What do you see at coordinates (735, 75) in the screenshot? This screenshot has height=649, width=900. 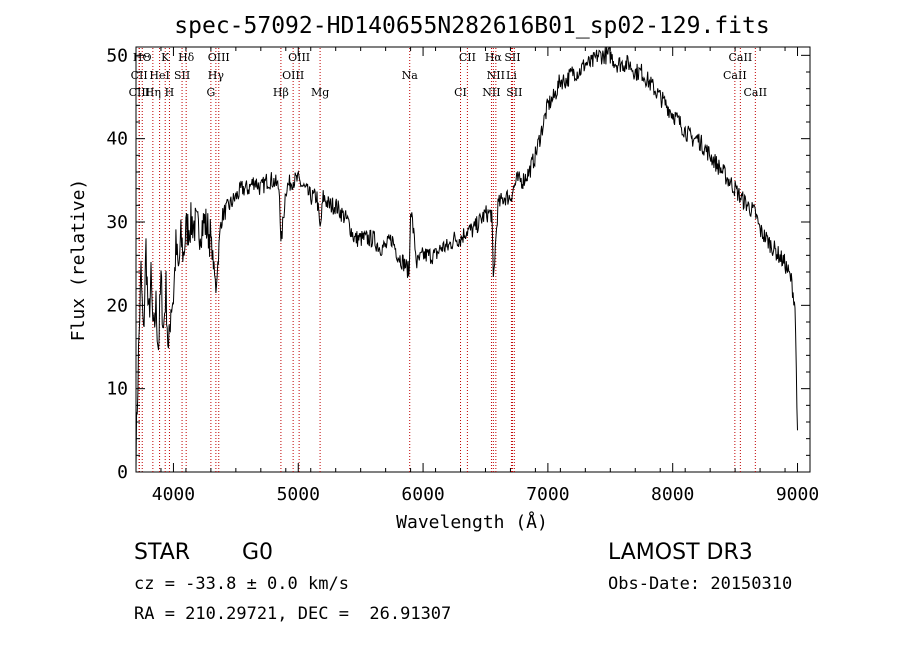 I see `line-label-17: CaII` at bounding box center [735, 75].